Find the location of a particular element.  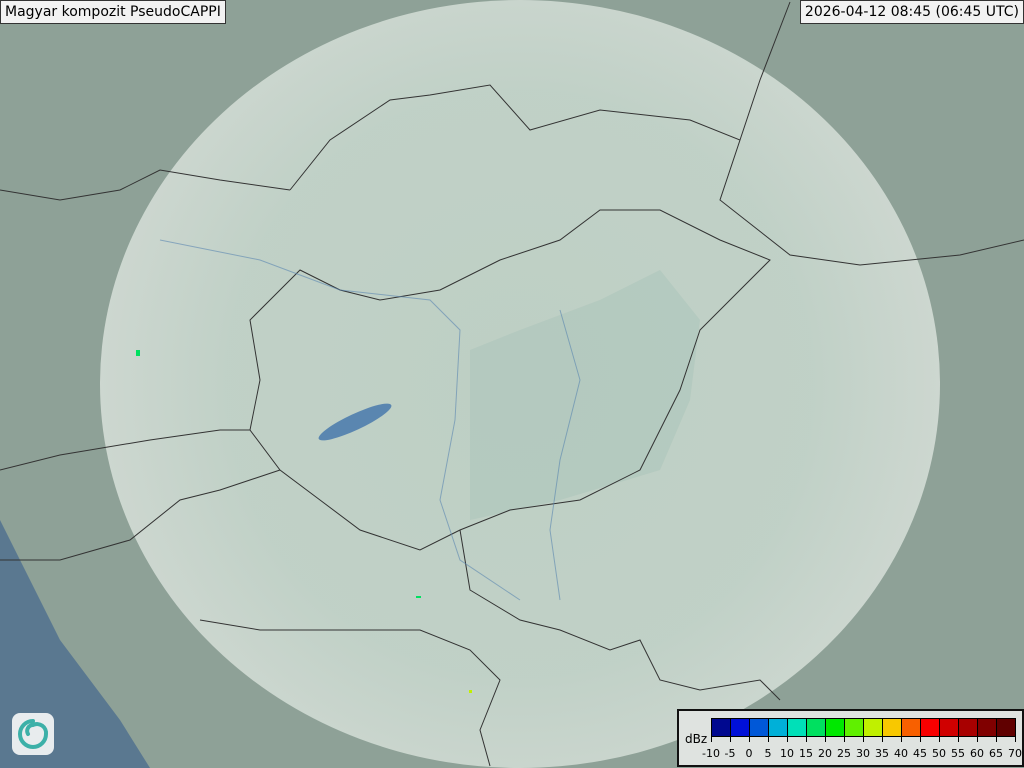

legend-tick-label: 30 is located at coordinates (863, 753).